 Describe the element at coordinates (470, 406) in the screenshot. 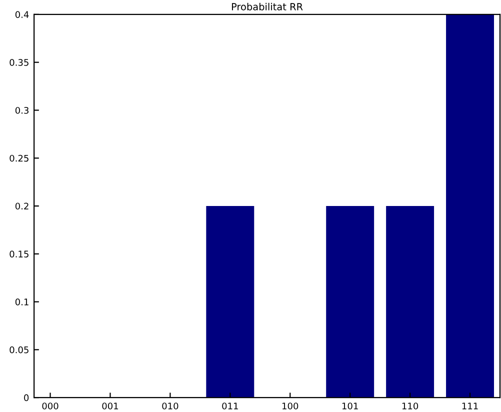

I see `x-tick-label: 111` at that location.